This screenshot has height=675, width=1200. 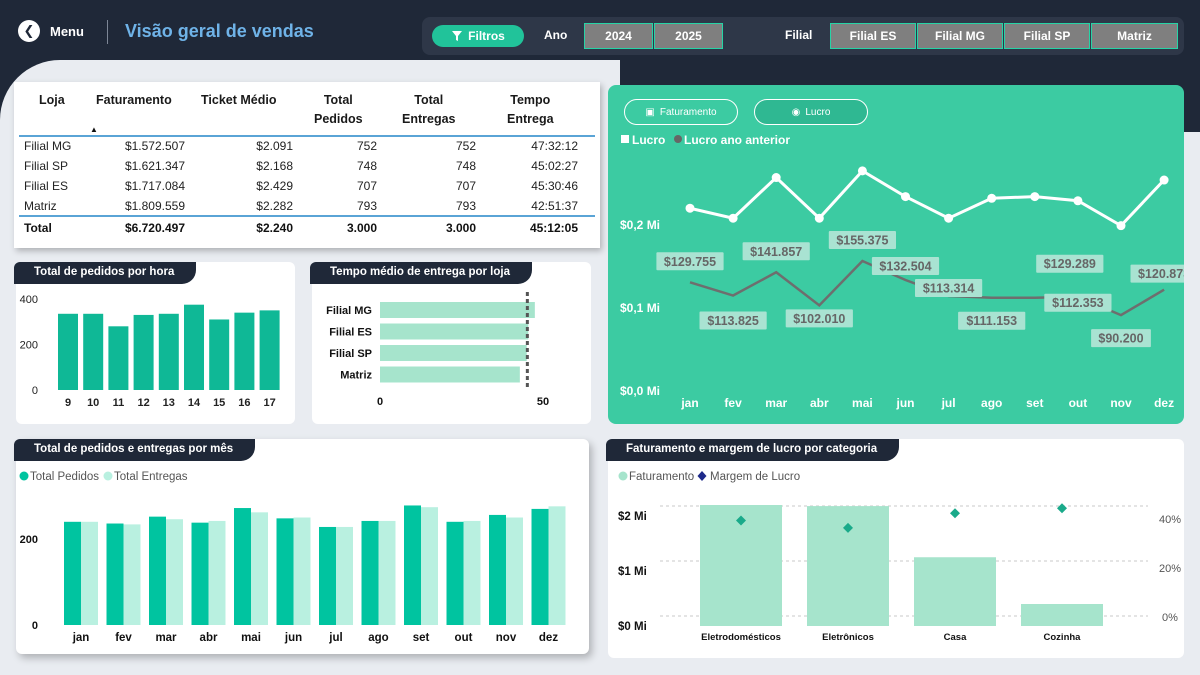 What do you see at coordinates (632, 572) in the screenshot?
I see `y-tick-label: $1 Mi` at bounding box center [632, 572].